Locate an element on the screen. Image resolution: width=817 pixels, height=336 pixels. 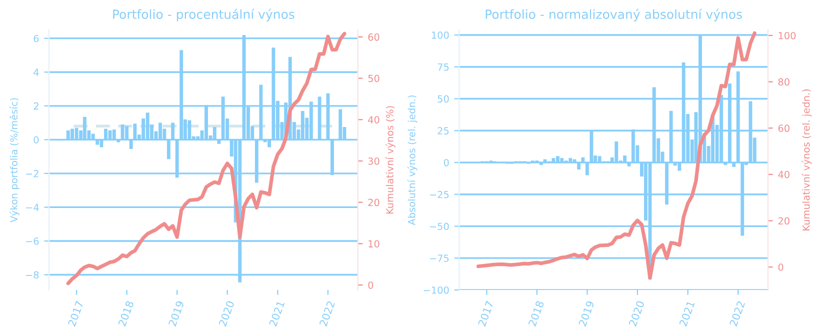
y-tick-label: 50 is located at coordinates (443, 99).